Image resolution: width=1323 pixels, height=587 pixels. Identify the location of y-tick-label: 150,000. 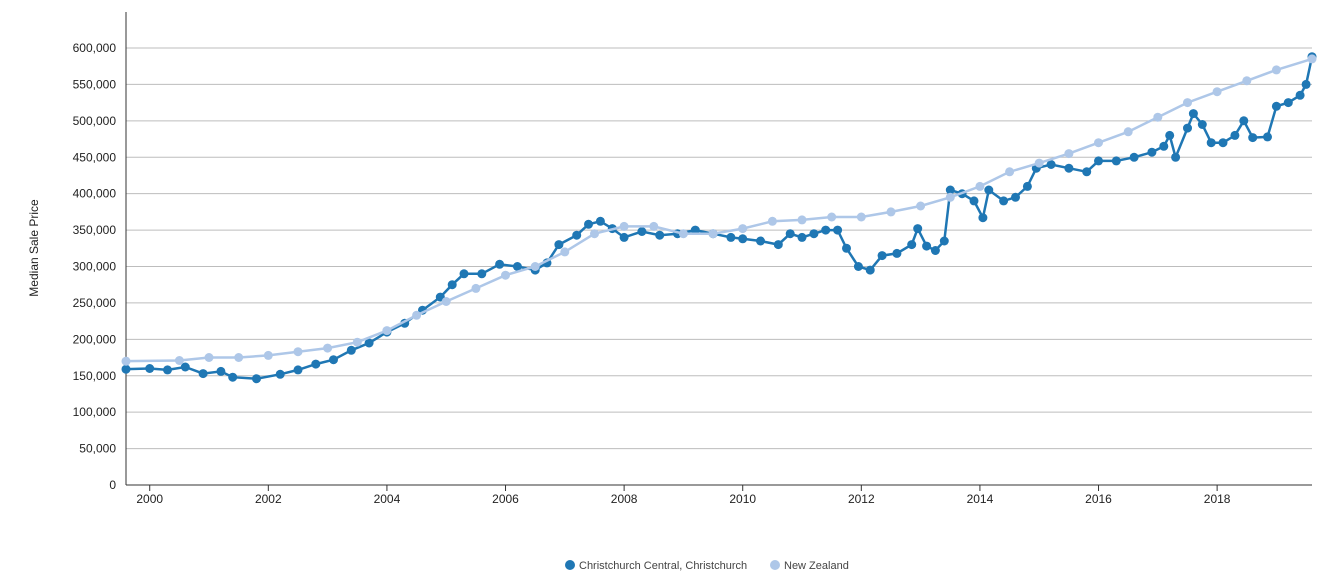
(95, 376).